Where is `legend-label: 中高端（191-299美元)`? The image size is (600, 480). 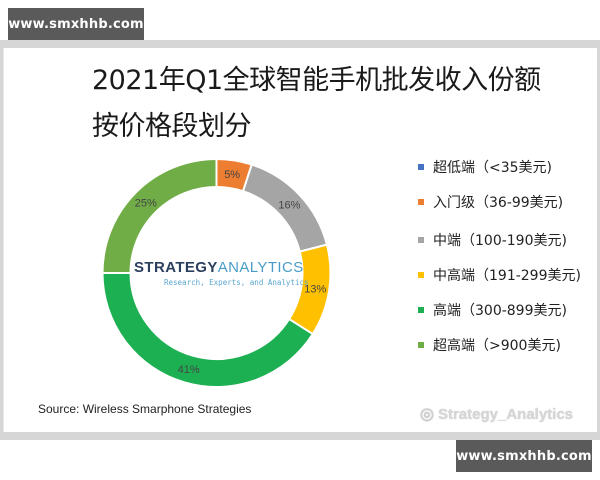
legend-label: 中高端（191-299美元) is located at coordinates (507, 276).